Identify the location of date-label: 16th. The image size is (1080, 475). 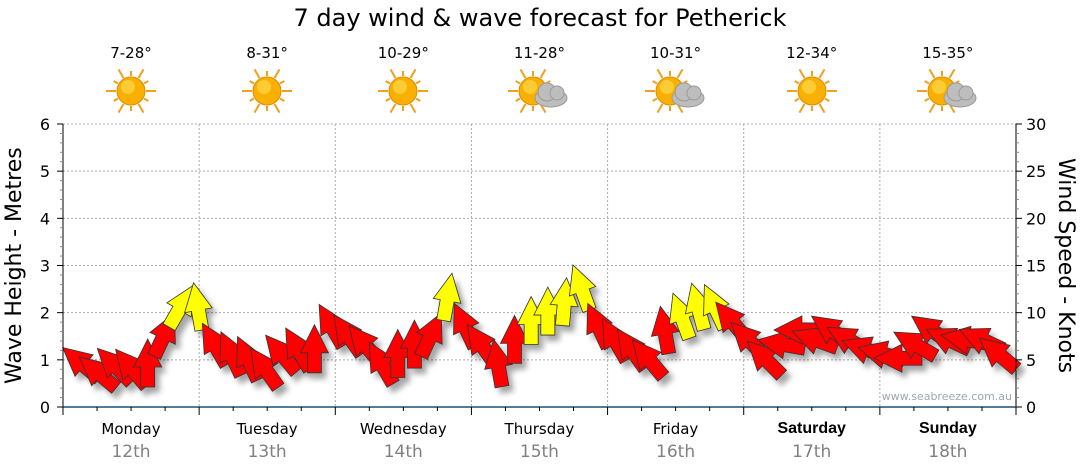
(676, 452).